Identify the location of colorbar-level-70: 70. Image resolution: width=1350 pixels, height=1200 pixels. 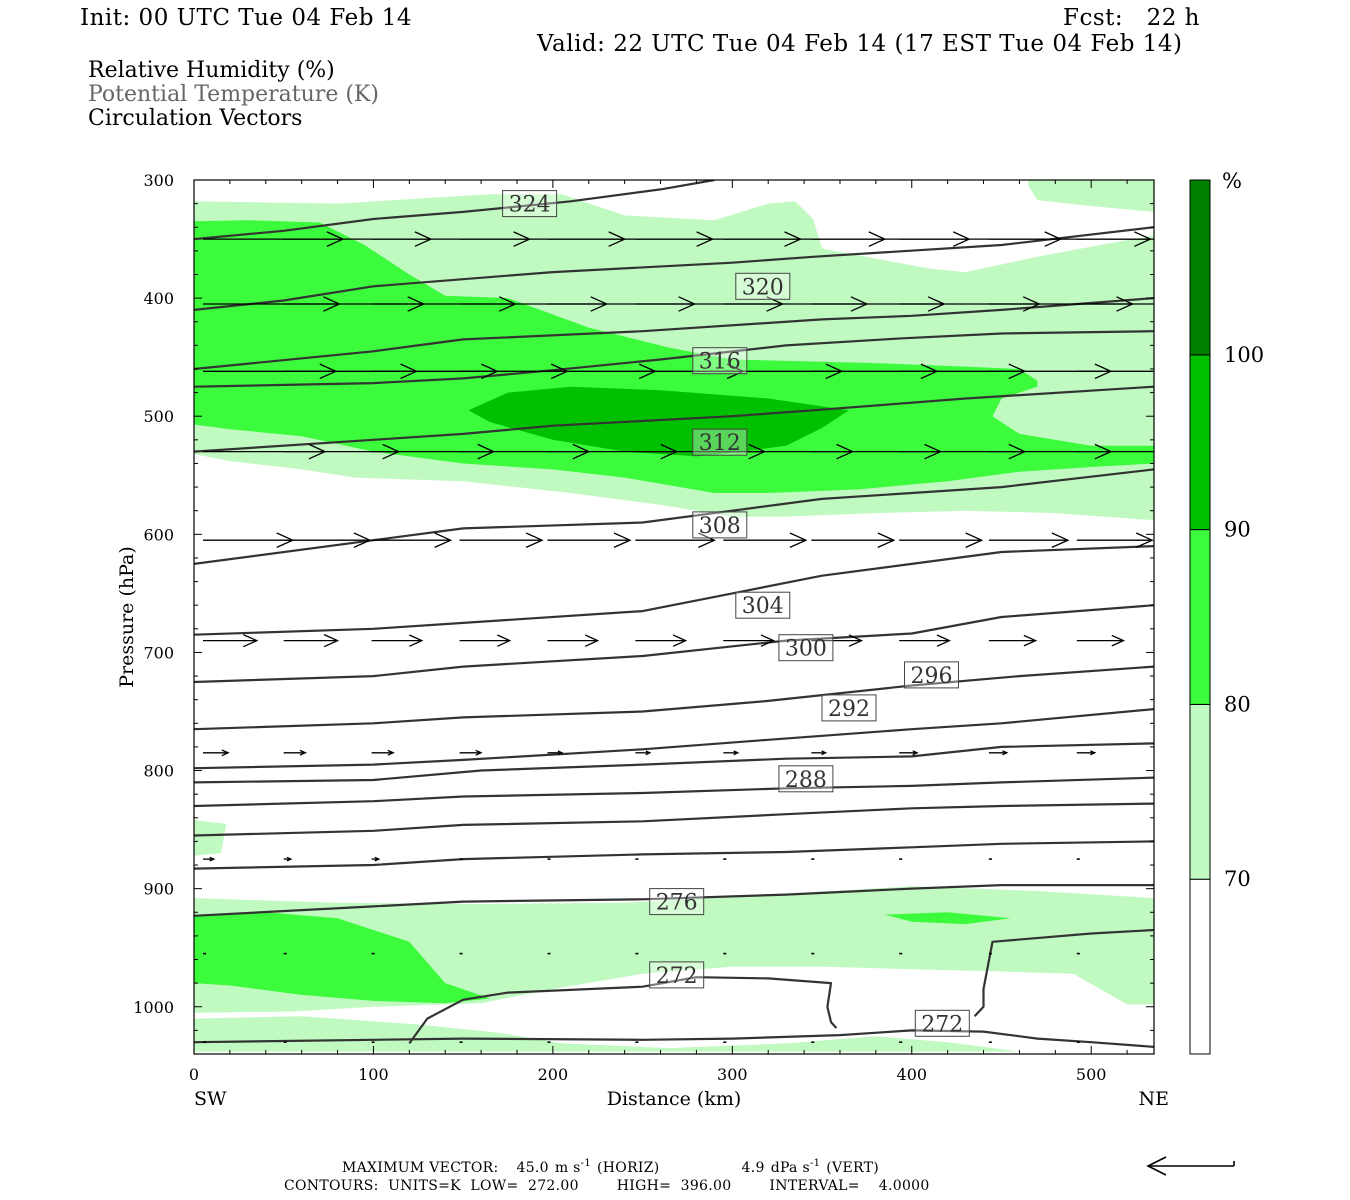
(1237, 879).